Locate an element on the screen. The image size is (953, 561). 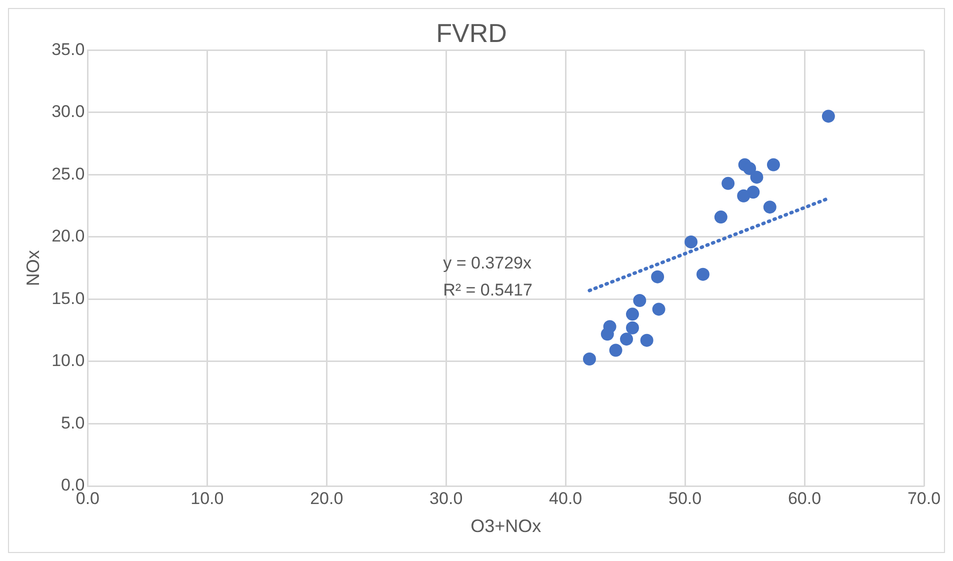
x-axis-title: O3+NOx is located at coordinates (506, 526).